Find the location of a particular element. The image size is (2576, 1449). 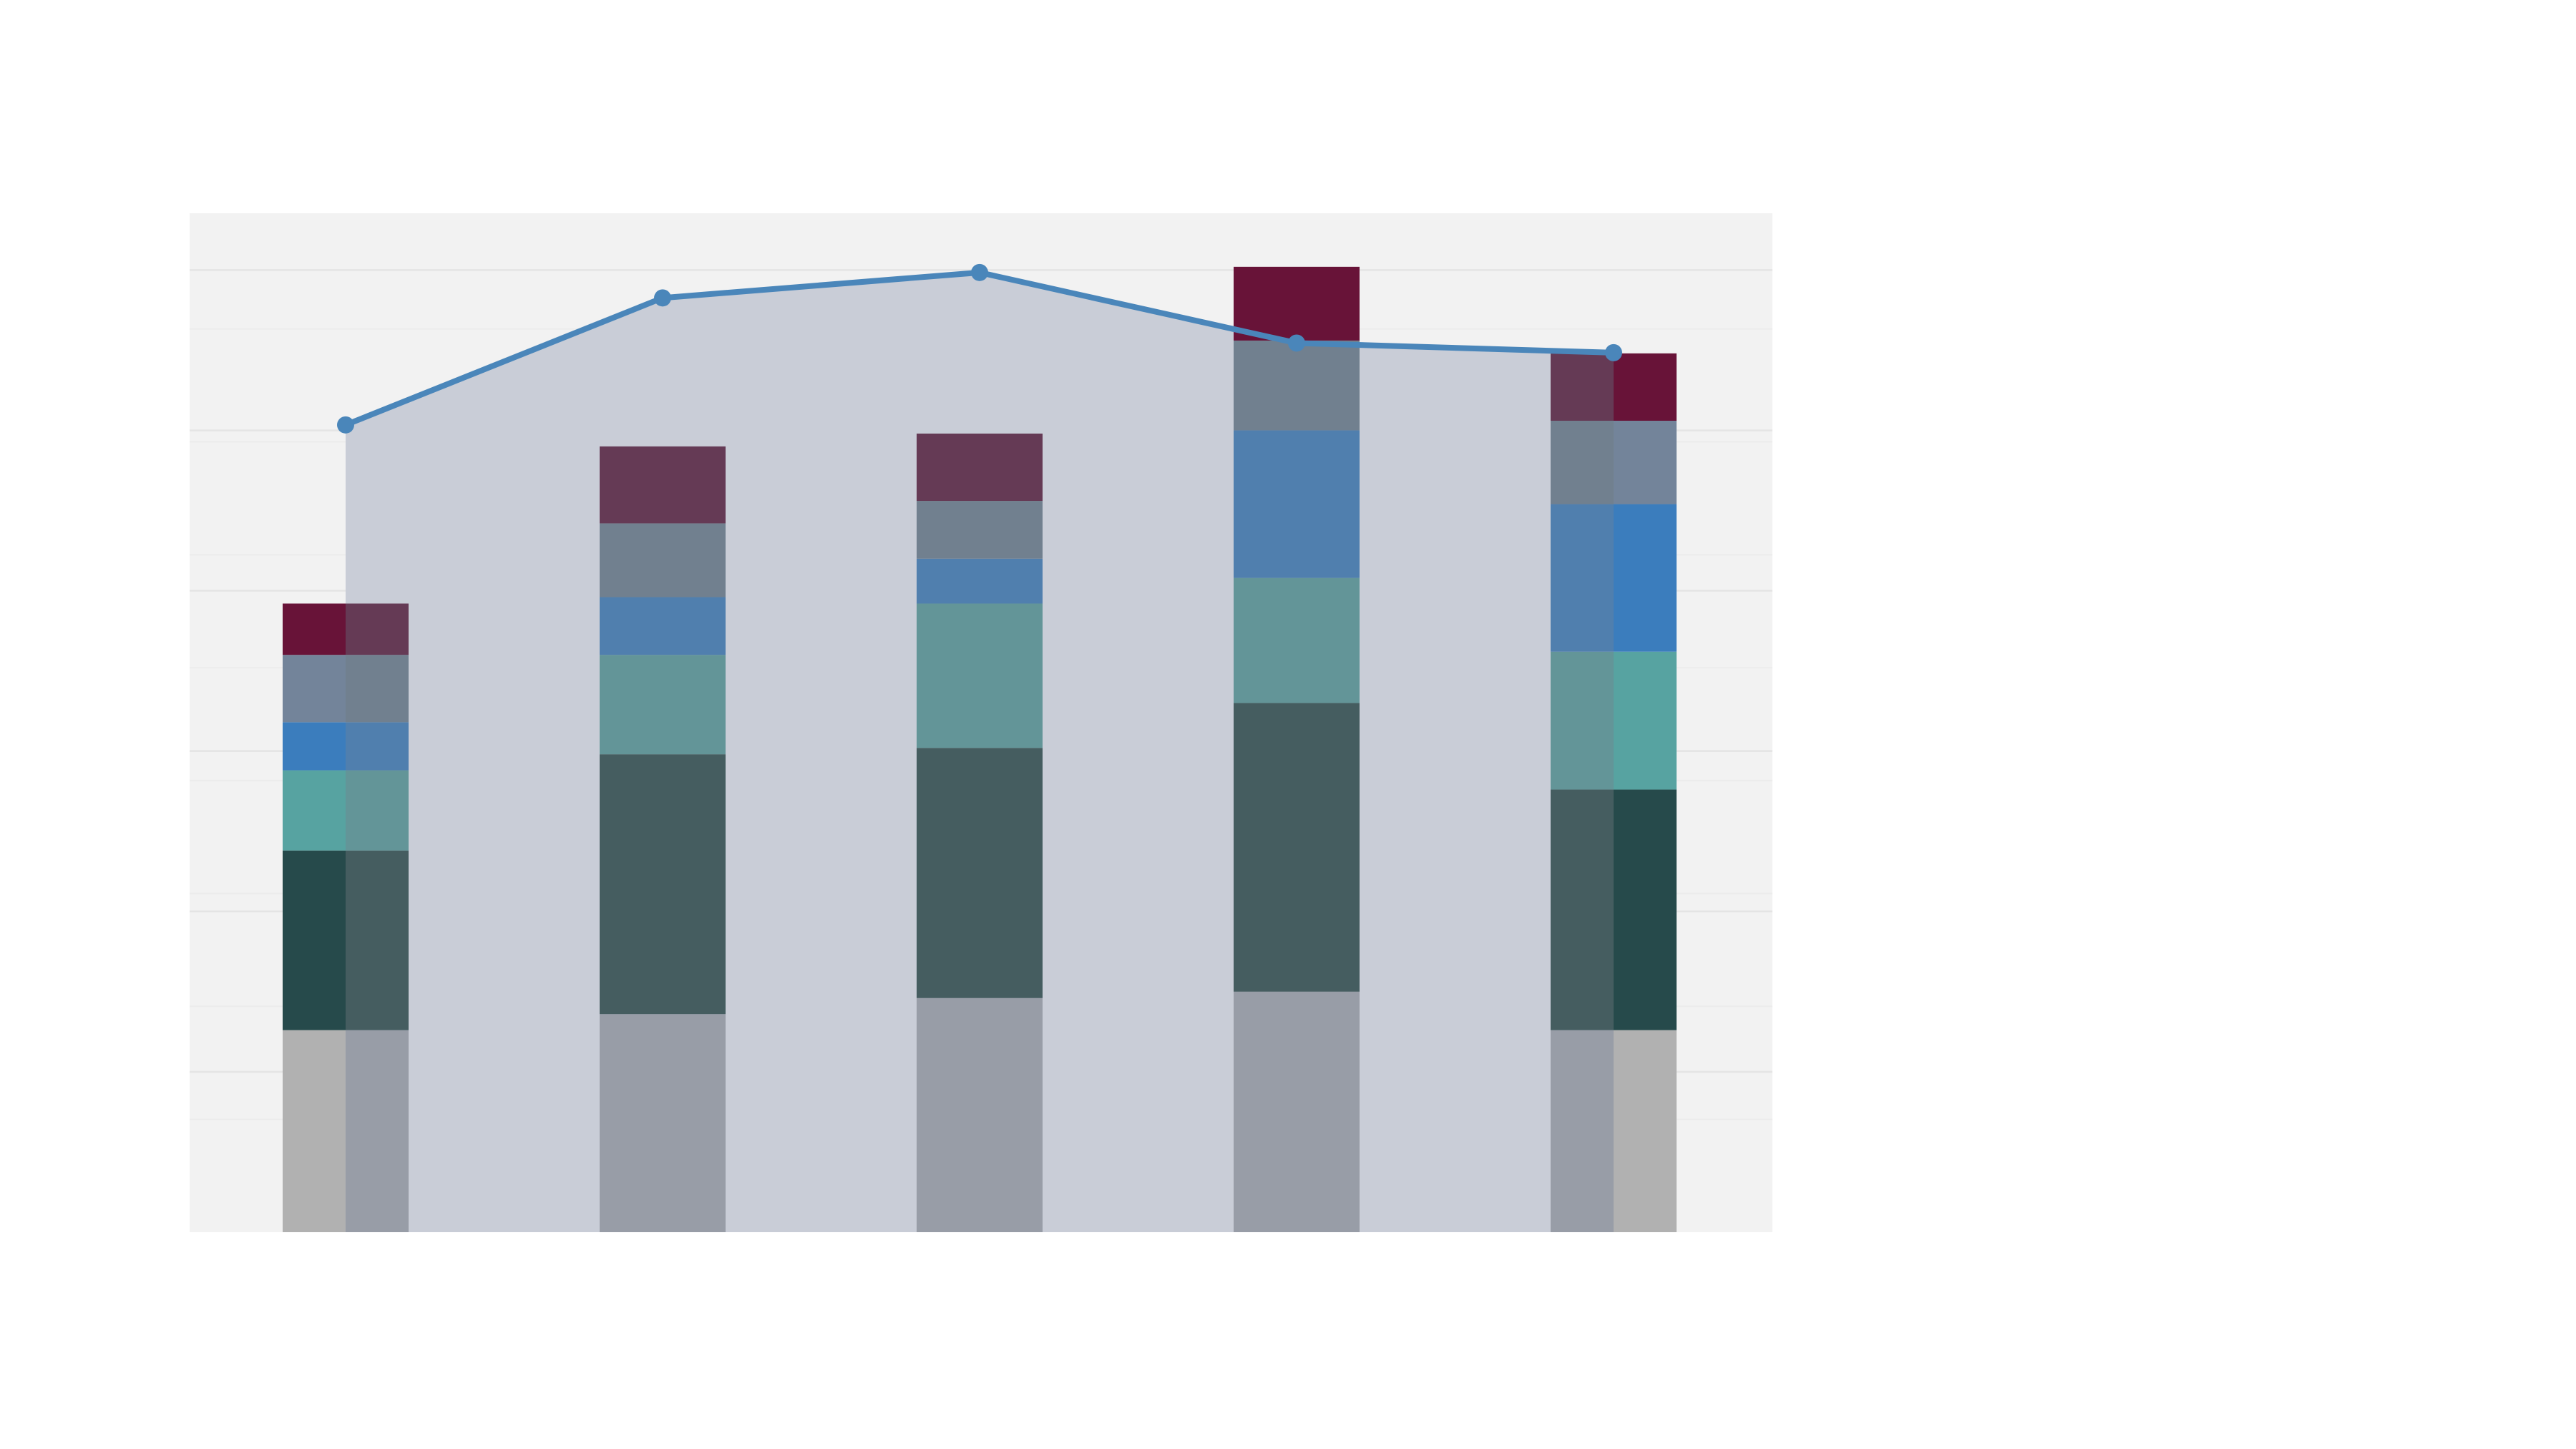

bar-2022-spain is located at coordinates (980, 581).